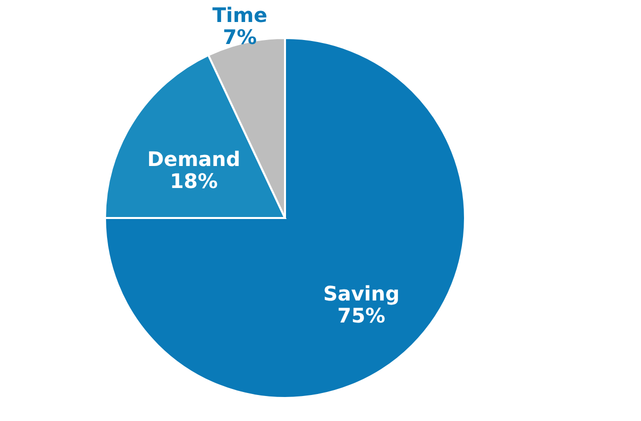 The image size is (641, 421). I want to click on data-label: 75%, so click(361, 315).